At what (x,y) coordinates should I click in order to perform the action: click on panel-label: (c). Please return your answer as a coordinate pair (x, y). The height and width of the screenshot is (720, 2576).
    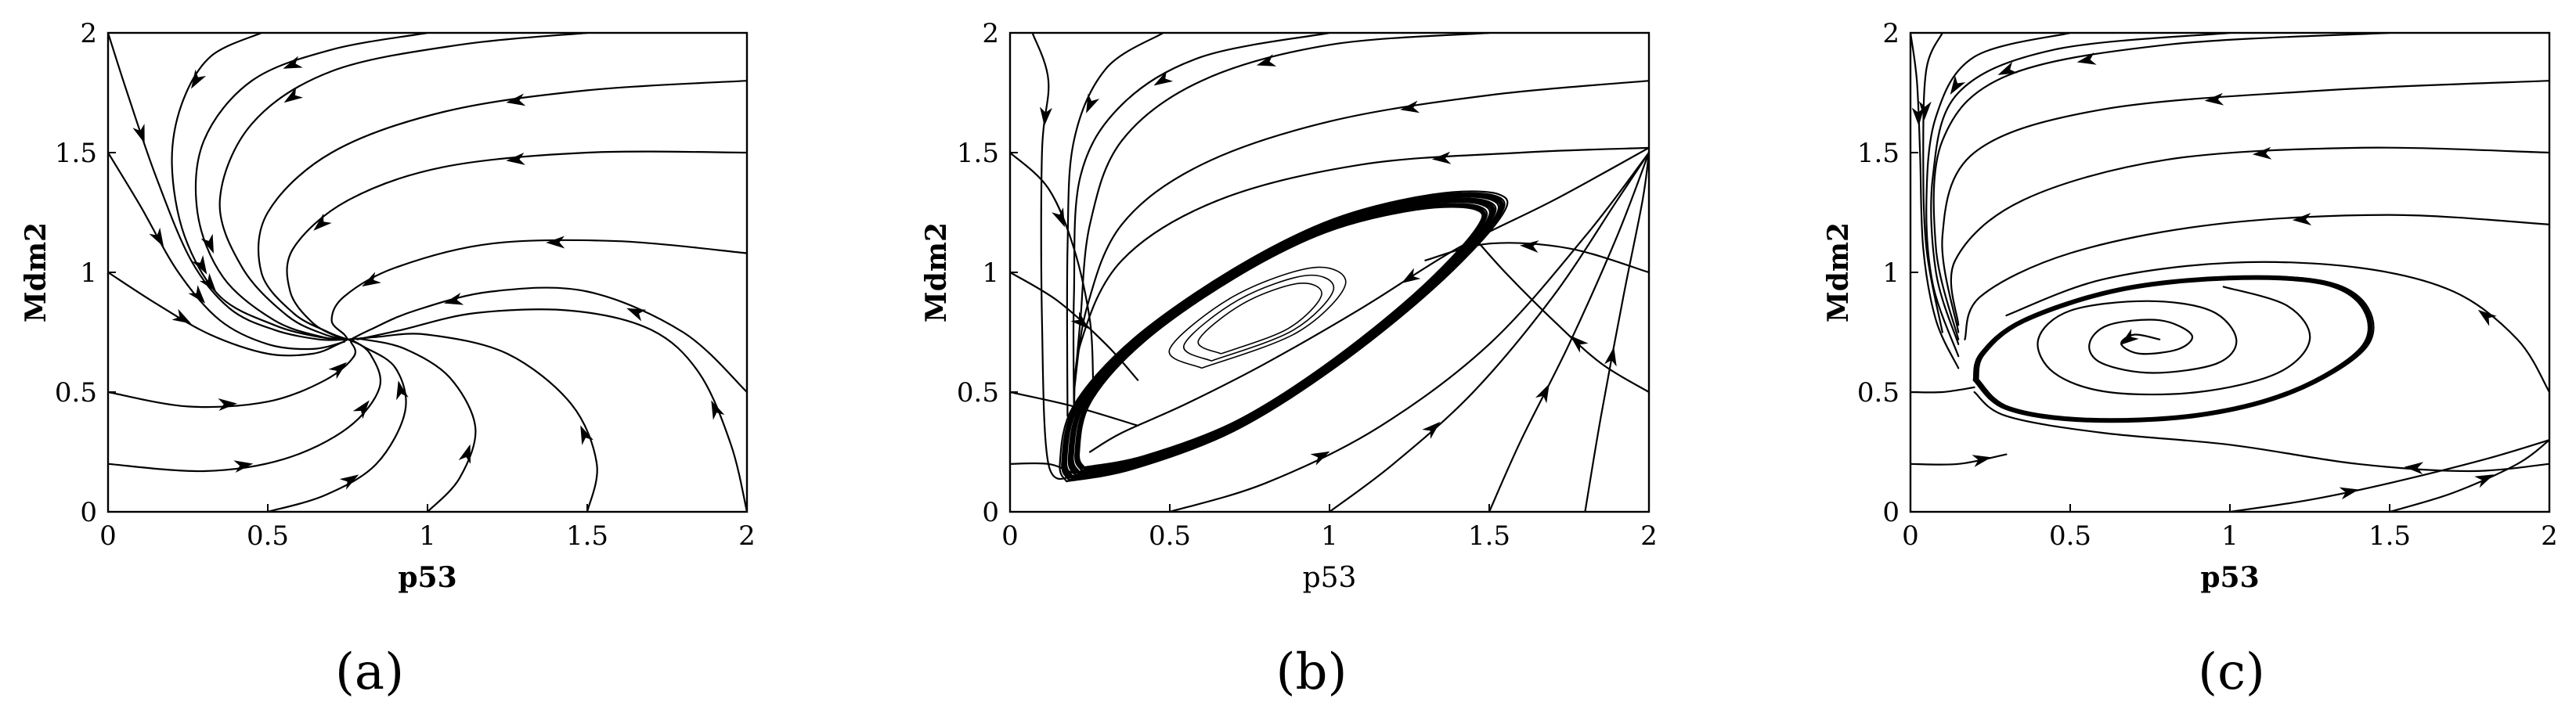
    Looking at the image, I should click on (2232, 672).